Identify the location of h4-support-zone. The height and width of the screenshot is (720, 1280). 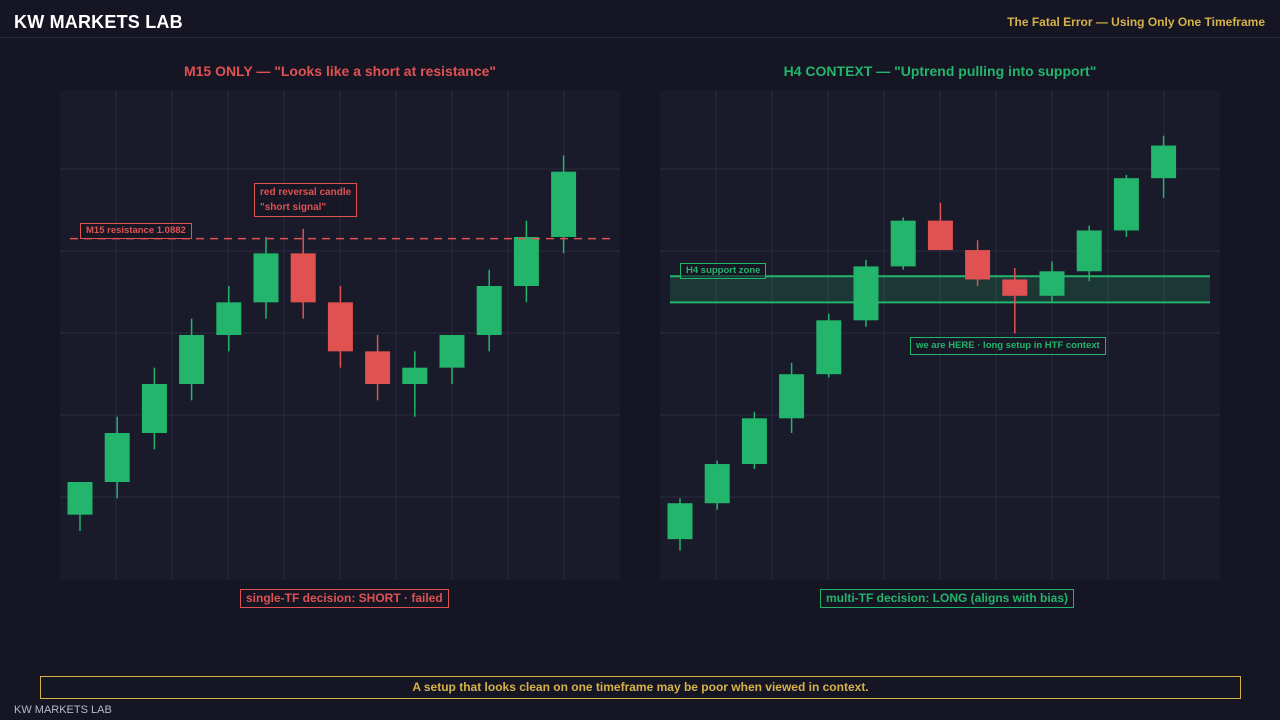
(940, 289).